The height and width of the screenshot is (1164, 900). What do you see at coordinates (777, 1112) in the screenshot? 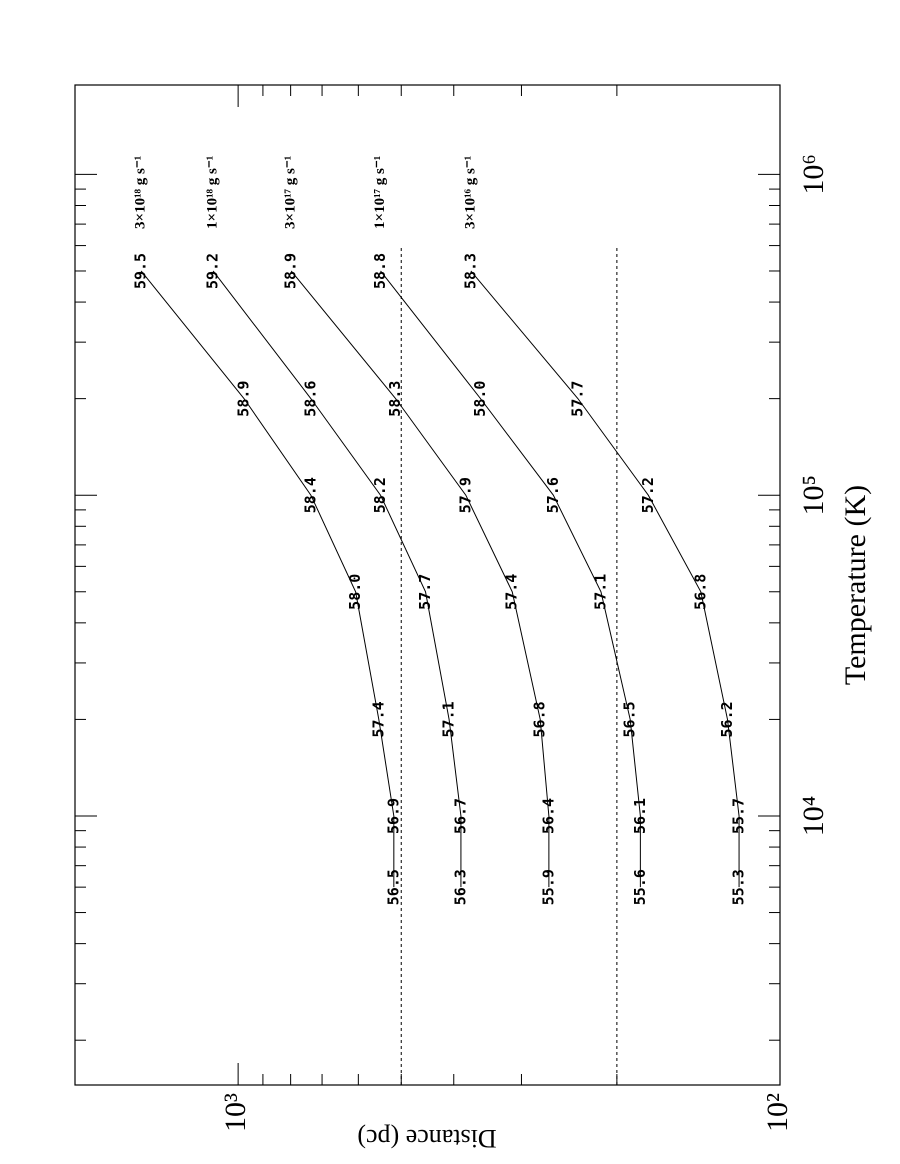
I see `y-tick-label: 10²` at bounding box center [777, 1112].